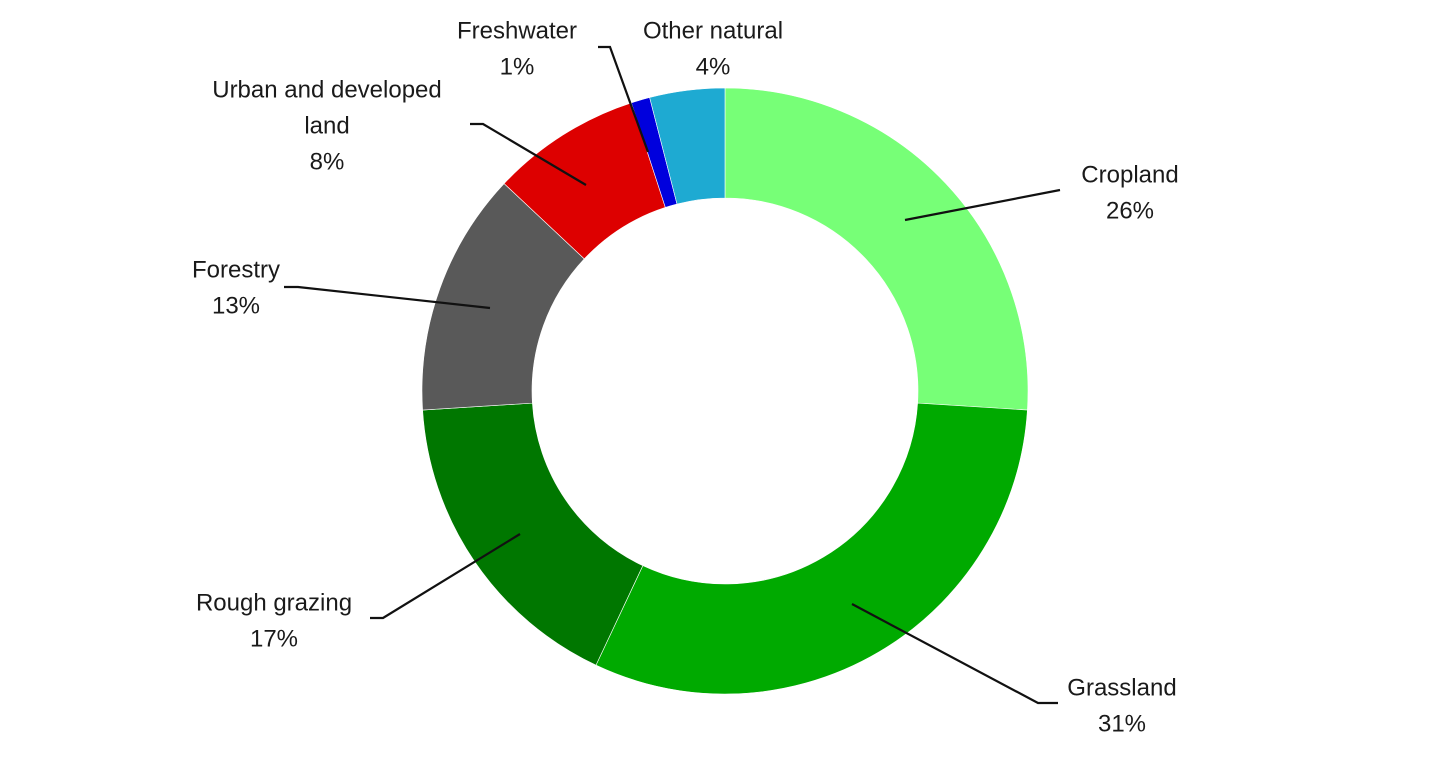  I want to click on slice-label-value: 31%, so click(1122, 724).